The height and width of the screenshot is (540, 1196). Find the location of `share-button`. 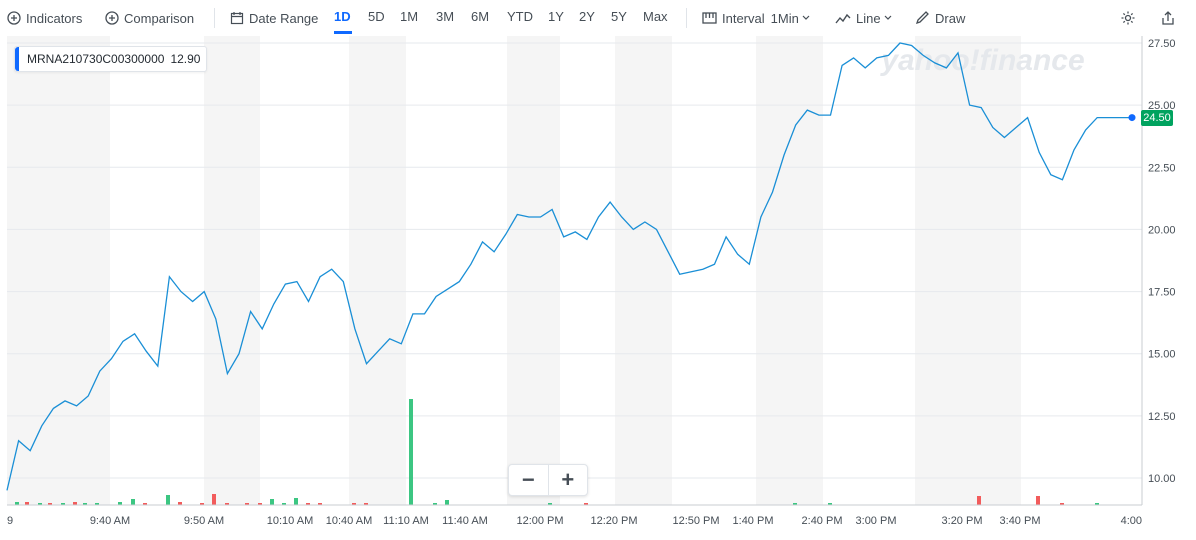

share-button is located at coordinates (1170, 18).